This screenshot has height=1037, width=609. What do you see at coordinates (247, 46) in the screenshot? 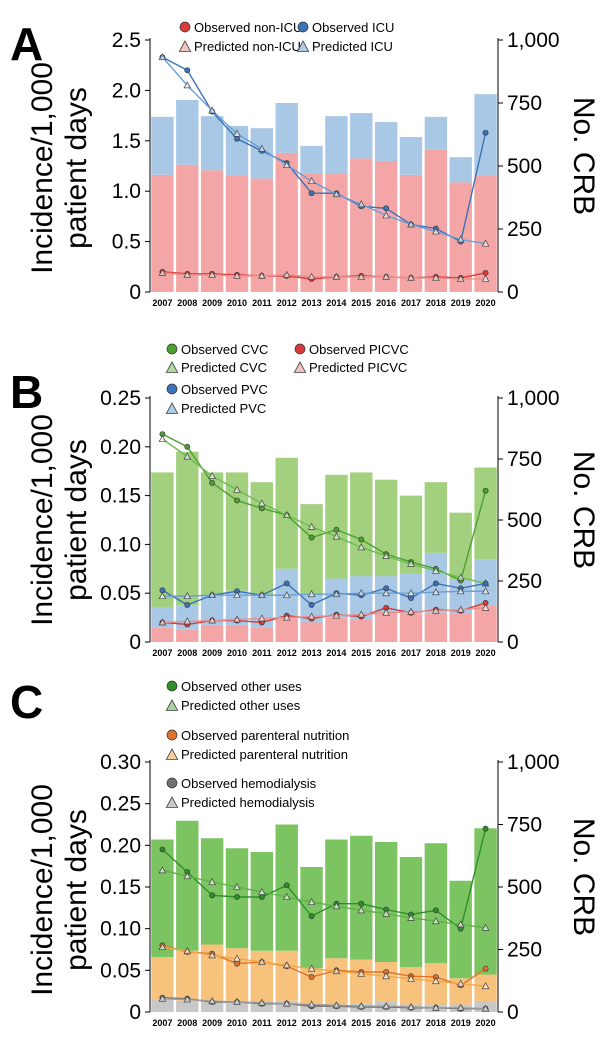
I see `legend-label-predicted-non-icu: Predicted non-ICU` at bounding box center [247, 46].